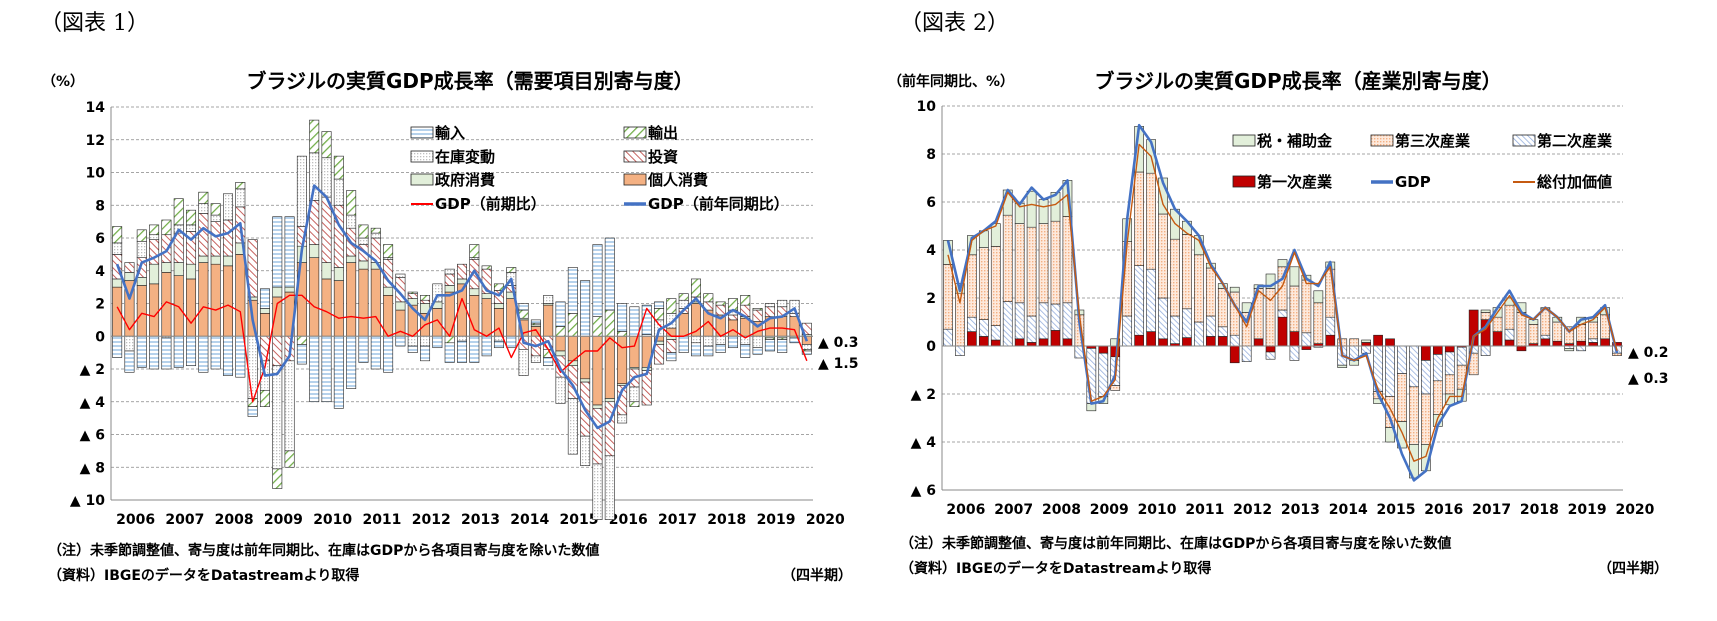 The image size is (1717, 621). I want to click on legend-label-第一次産業: 第一次産業, so click(1295, 182).